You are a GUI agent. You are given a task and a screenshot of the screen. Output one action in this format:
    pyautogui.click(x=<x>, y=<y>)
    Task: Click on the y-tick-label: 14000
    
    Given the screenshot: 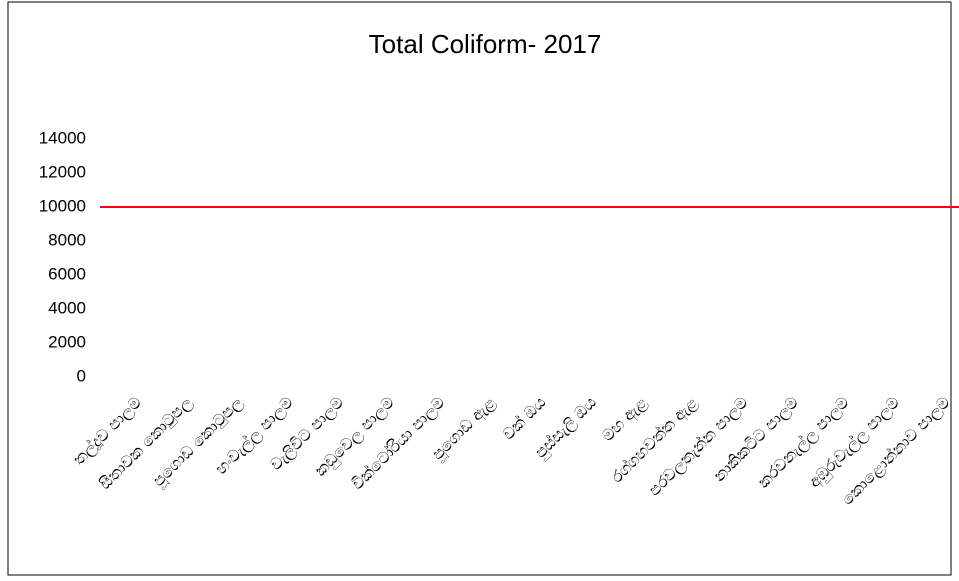 What is the action you would take?
    pyautogui.click(x=62, y=137)
    